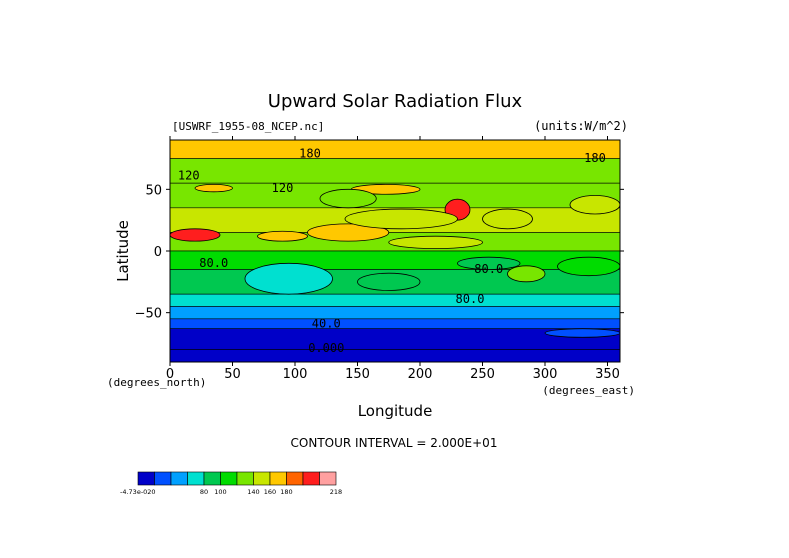 This screenshot has width=789, height=558. What do you see at coordinates (158, 252) in the screenshot?
I see `y-tick-label: 0` at bounding box center [158, 252].